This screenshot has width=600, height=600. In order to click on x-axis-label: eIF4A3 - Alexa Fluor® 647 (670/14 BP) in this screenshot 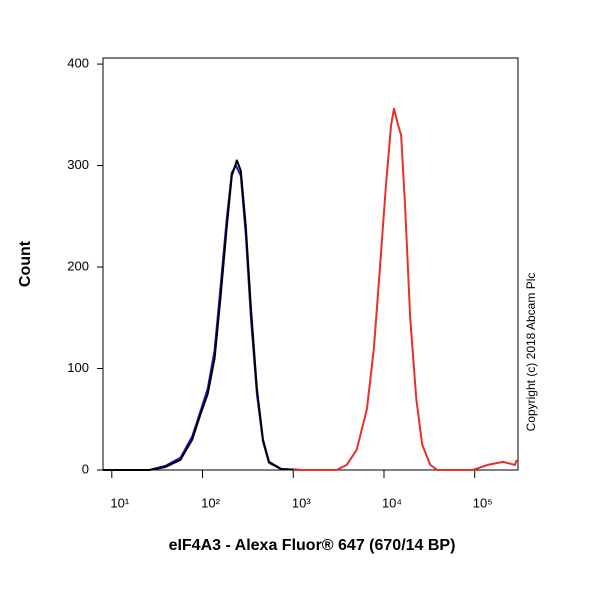, I will do `click(312, 545)`.